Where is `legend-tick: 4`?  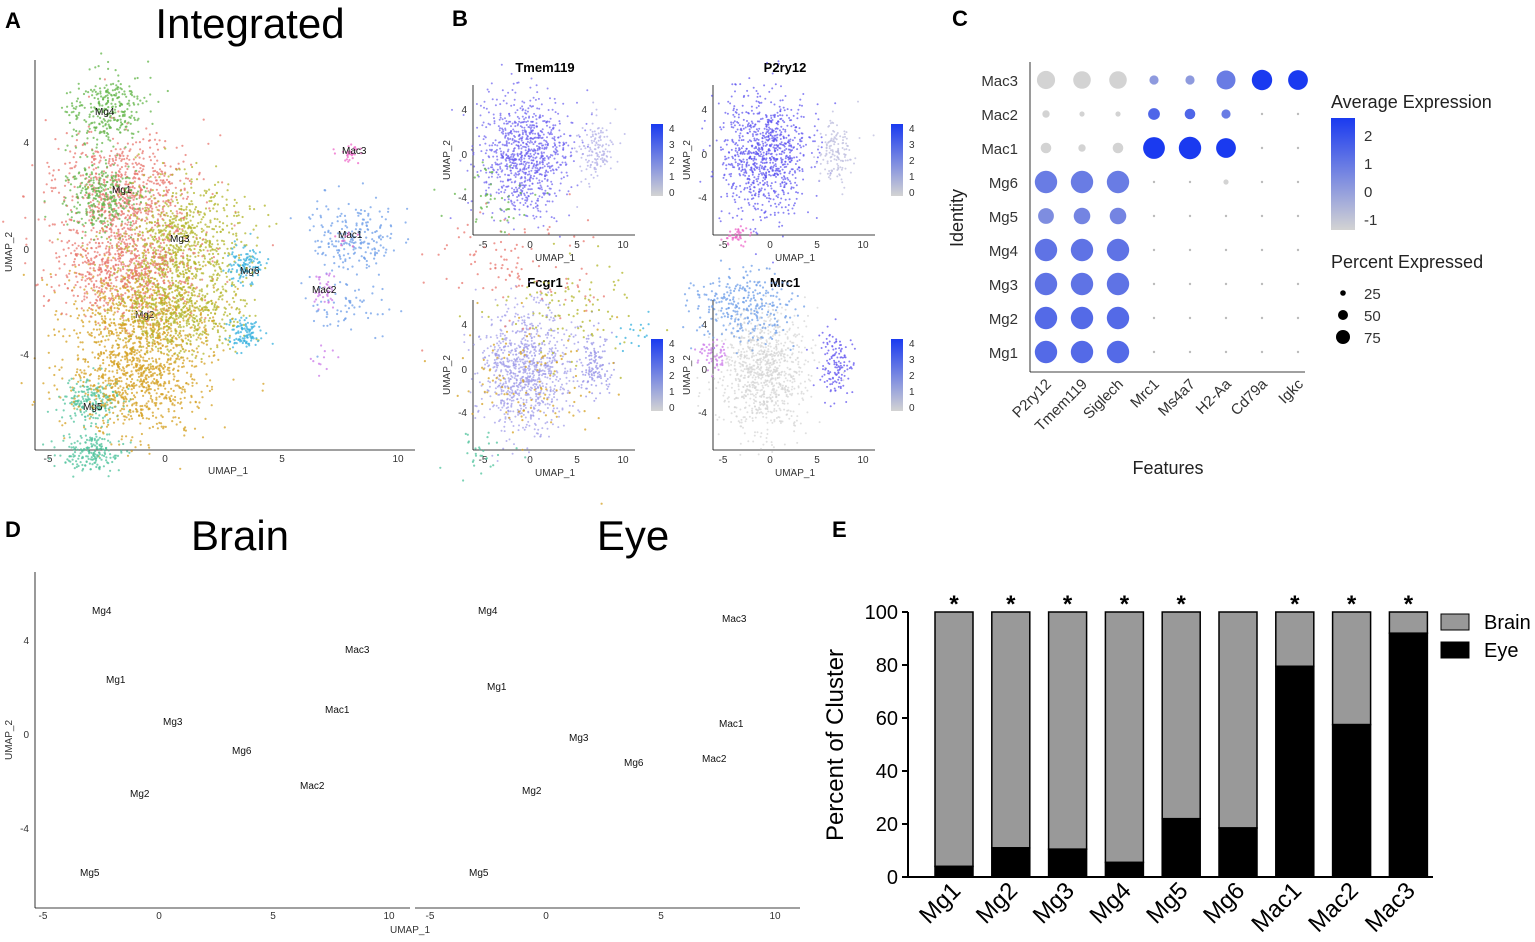
legend-tick: 4 is located at coordinates (672, 129).